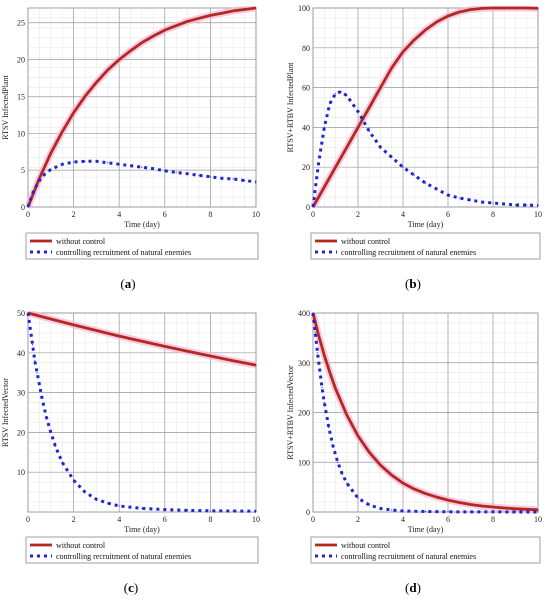 This screenshot has height=604, width=550. I want to click on y-tick-label: 40, so click(306, 127).